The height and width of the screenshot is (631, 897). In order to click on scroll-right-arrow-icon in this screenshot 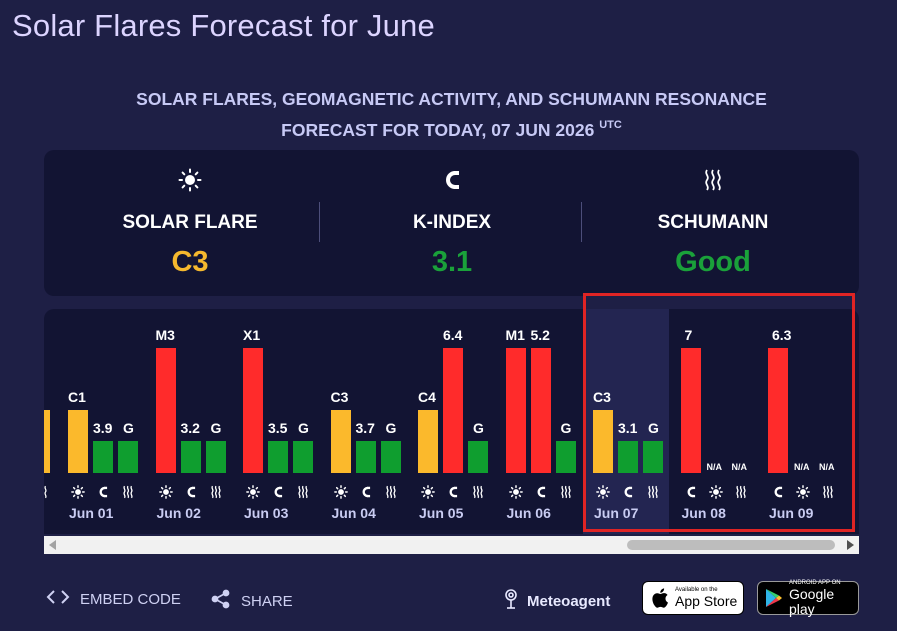, I will do `click(850, 545)`.